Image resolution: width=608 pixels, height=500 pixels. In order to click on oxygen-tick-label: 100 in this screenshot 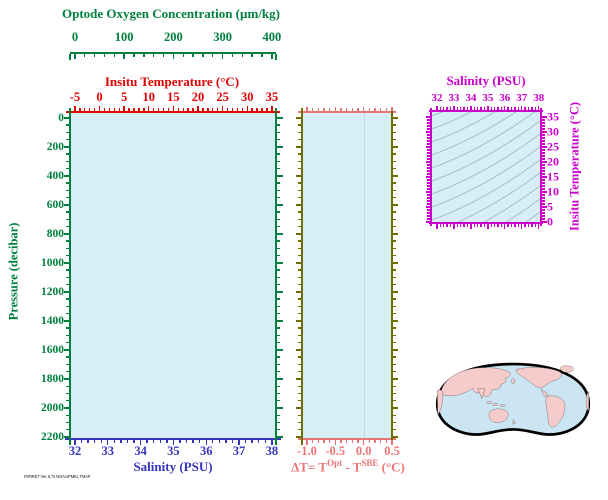, I will do `click(124, 37)`.